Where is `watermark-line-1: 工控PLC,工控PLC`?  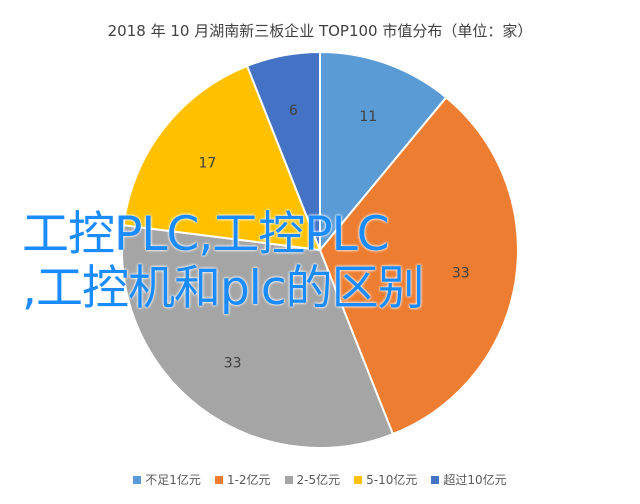 watermark-line-1: 工控PLC,工控PLC is located at coordinates (206, 234).